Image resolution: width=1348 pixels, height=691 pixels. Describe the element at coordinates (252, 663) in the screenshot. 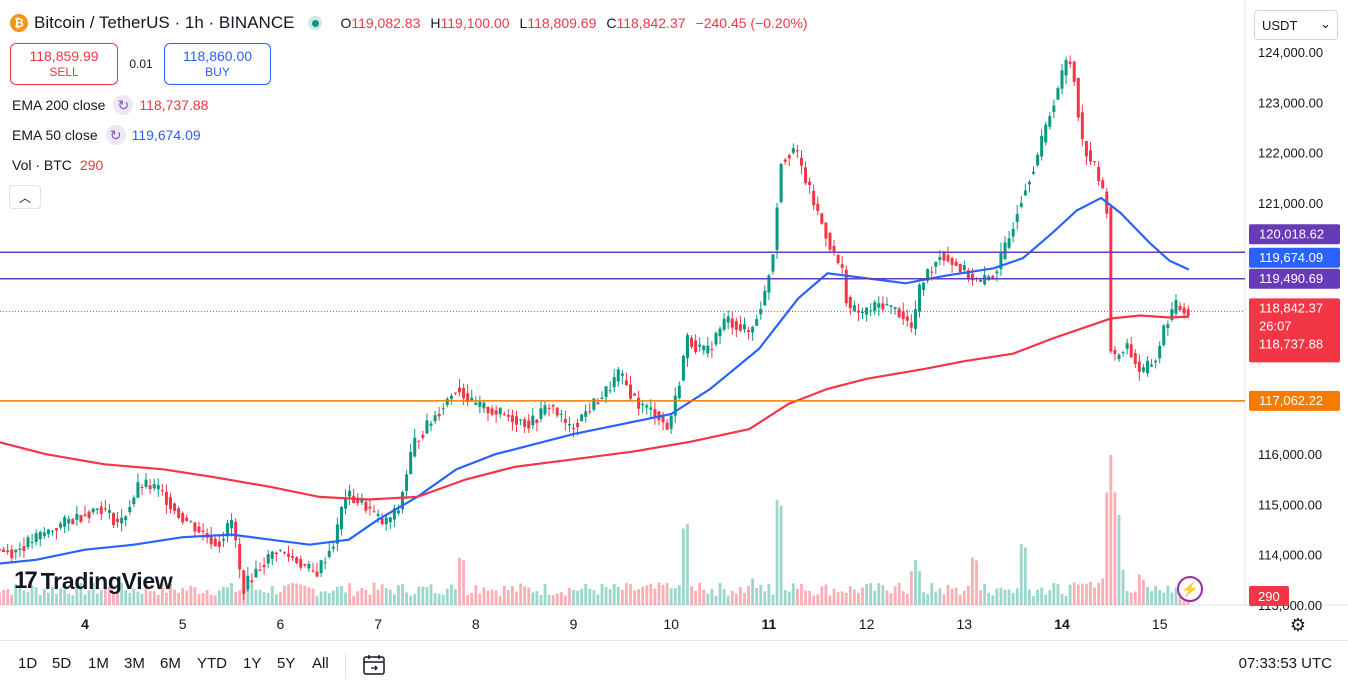

I see `range-1y: 1Y` at that location.